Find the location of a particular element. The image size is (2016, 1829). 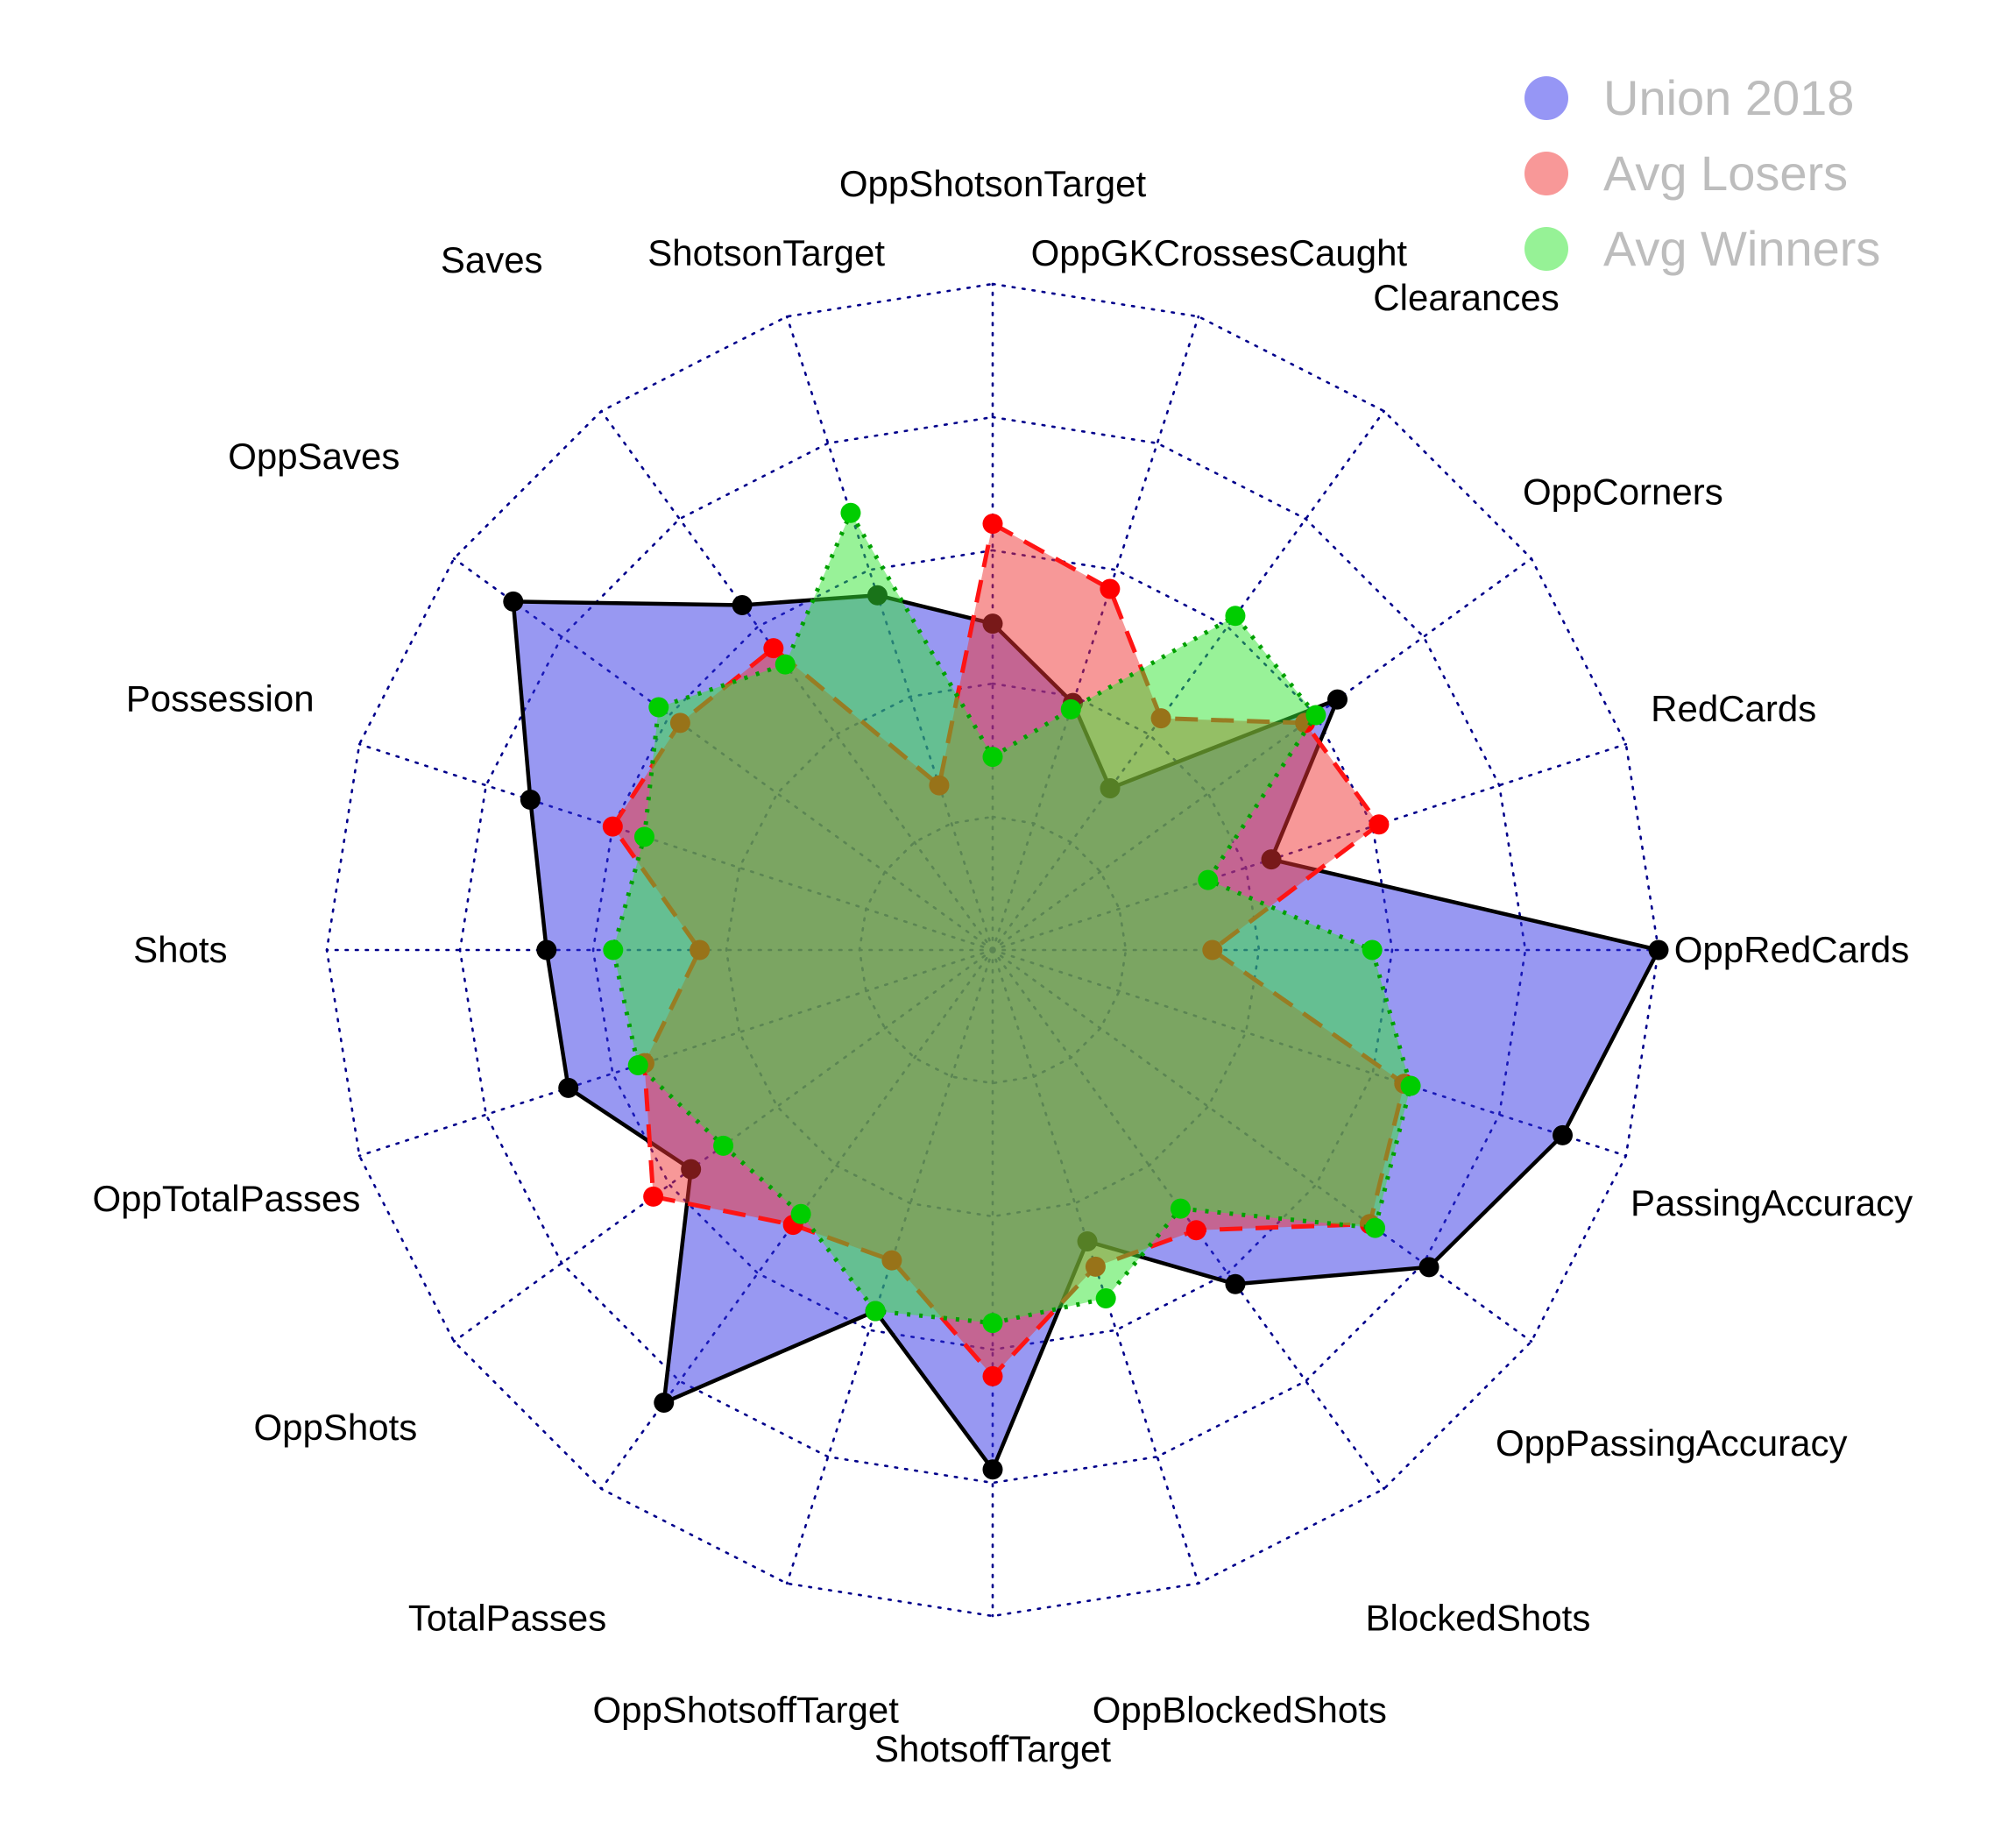

legend-label-avg-losers: Avg Losers is located at coordinates (1725, 173).